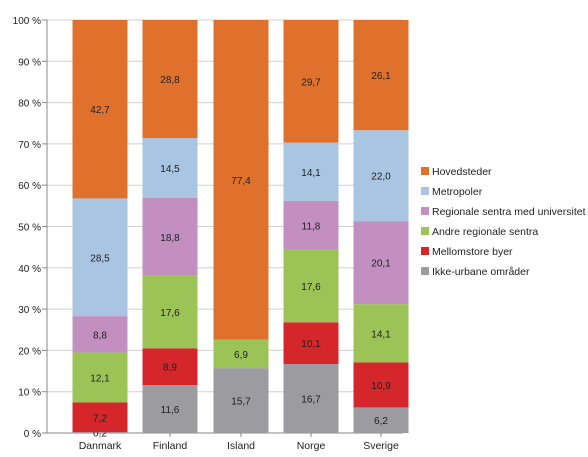 This screenshot has height=457, width=588. I want to click on y-tick-label: 20 %, so click(29, 351).